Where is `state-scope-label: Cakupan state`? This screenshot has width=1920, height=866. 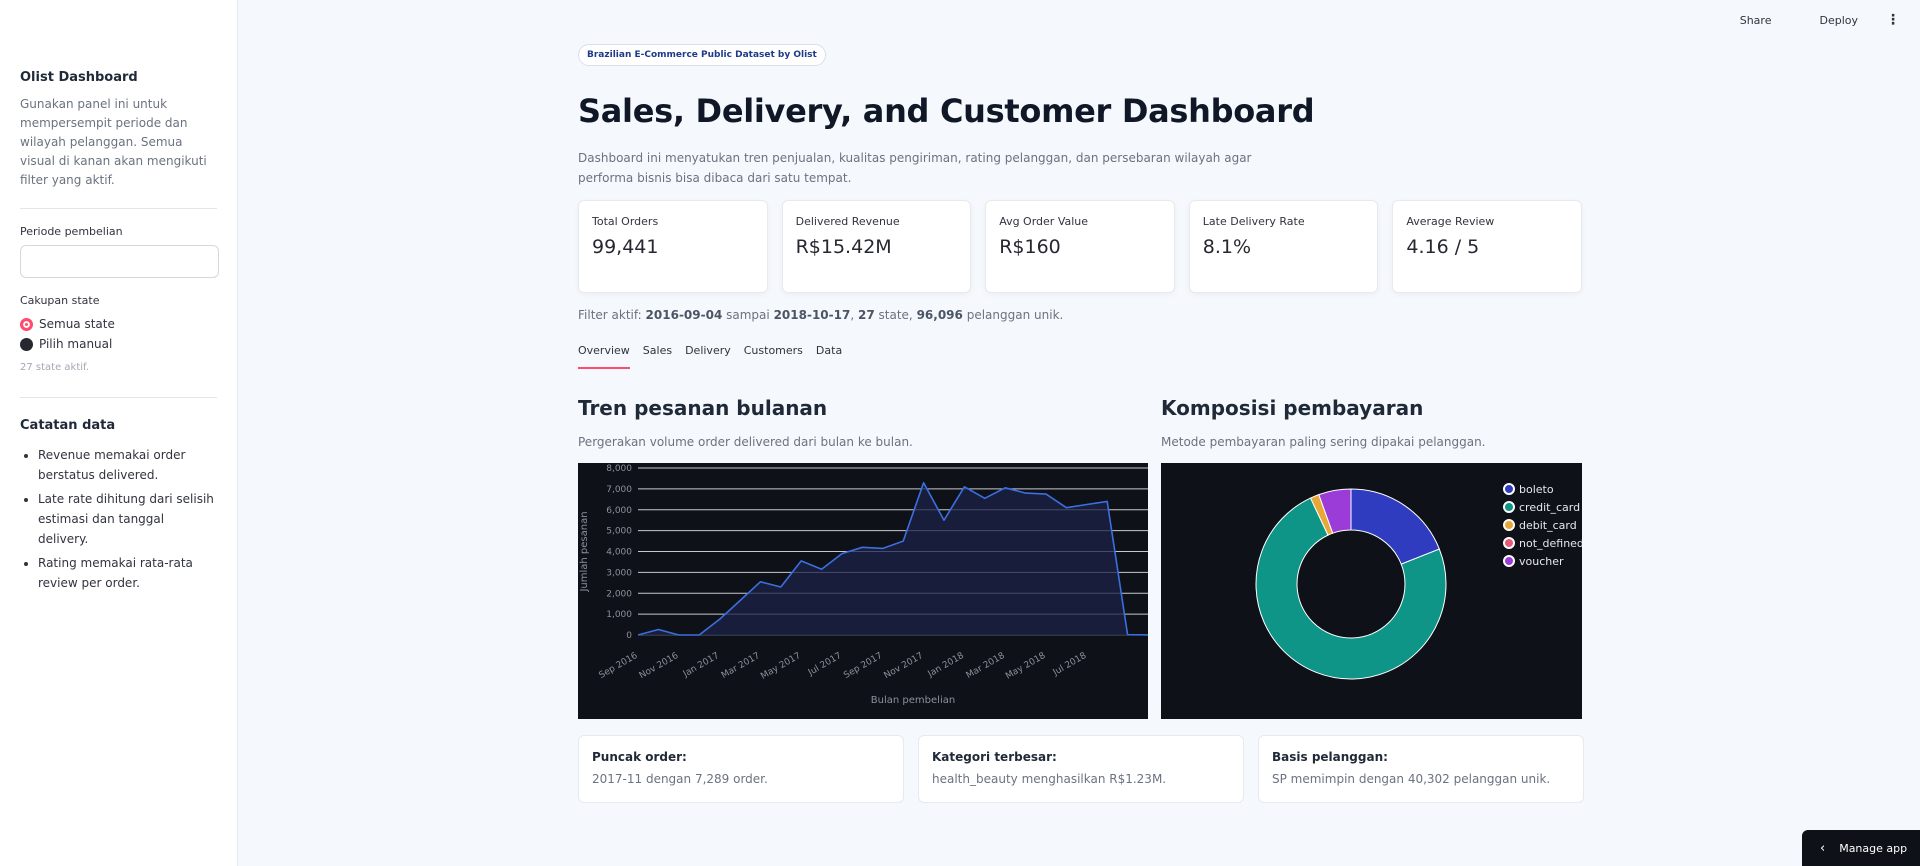
state-scope-label: Cakupan state is located at coordinates (60, 300).